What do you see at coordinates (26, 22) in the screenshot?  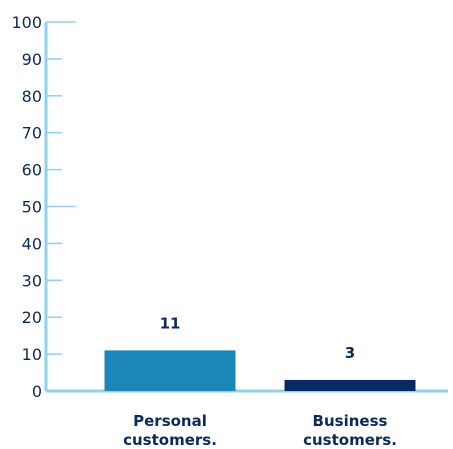 I see `y-tick-label-100: 100` at bounding box center [26, 22].